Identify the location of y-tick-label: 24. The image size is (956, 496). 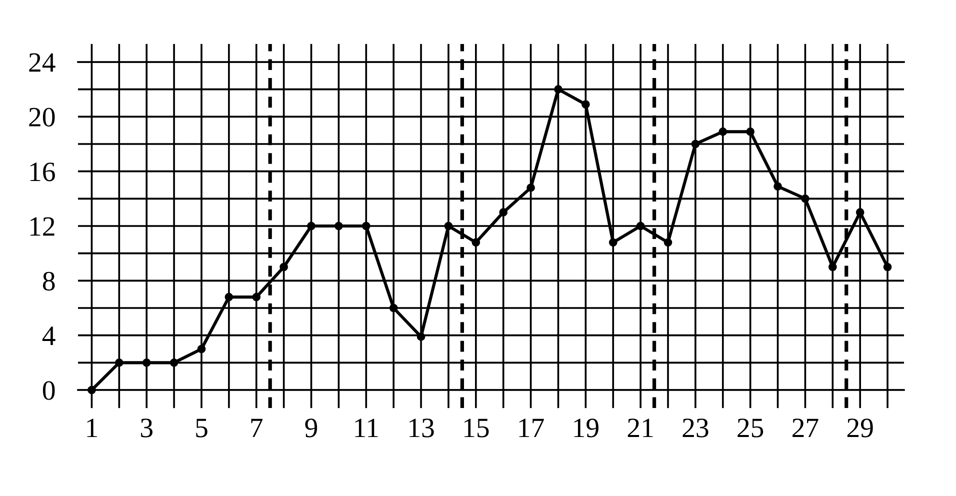
(42, 62).